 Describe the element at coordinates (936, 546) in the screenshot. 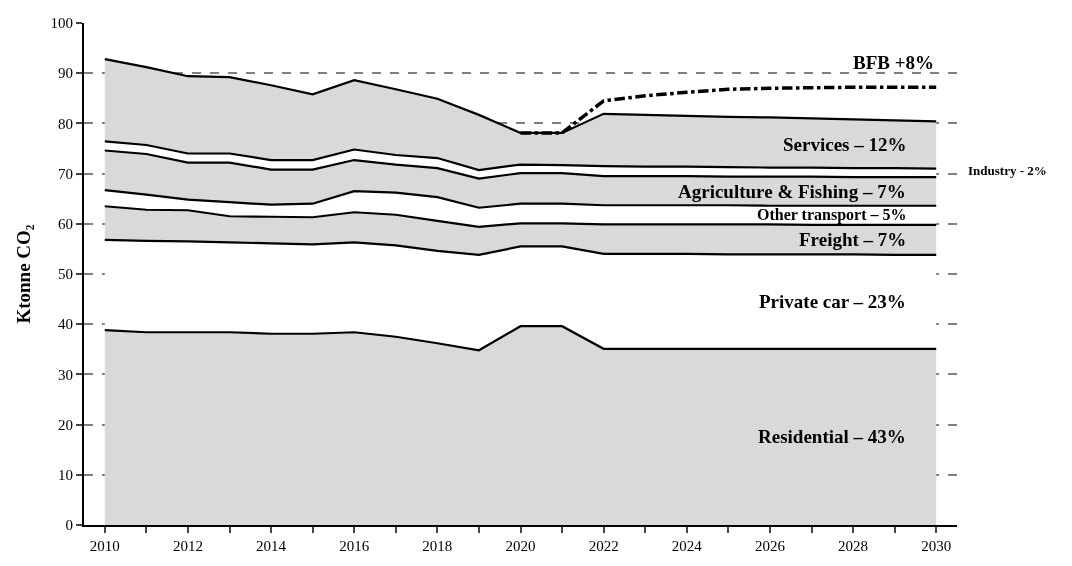

I see `x-tick-label: 2030` at that location.